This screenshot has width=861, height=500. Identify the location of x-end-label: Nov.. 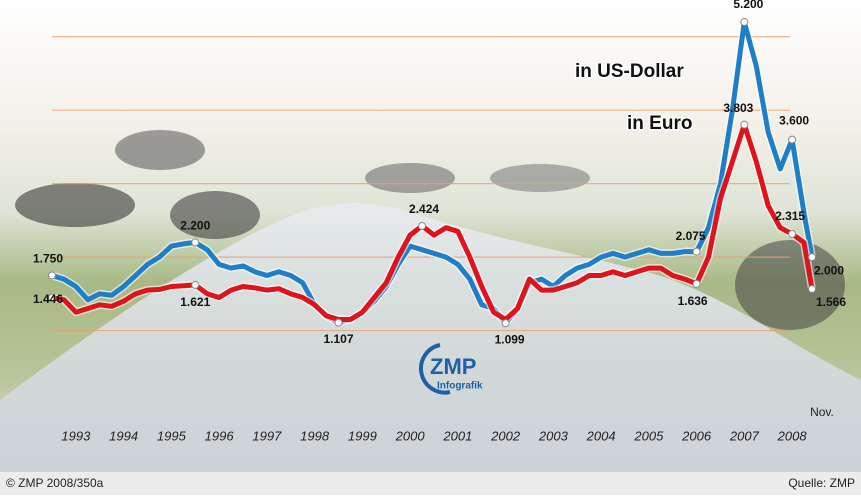
(822, 412).